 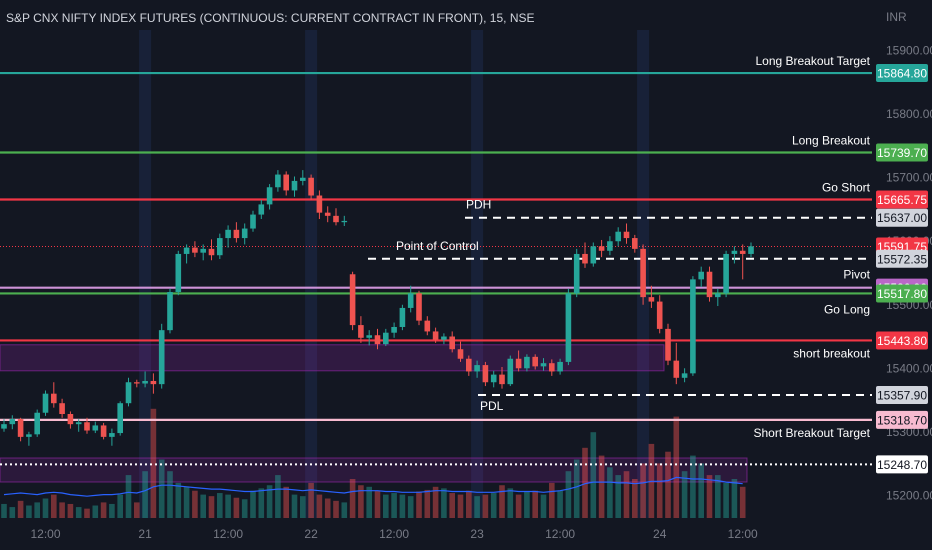 I want to click on zone-layer, so click(x=332, y=358).